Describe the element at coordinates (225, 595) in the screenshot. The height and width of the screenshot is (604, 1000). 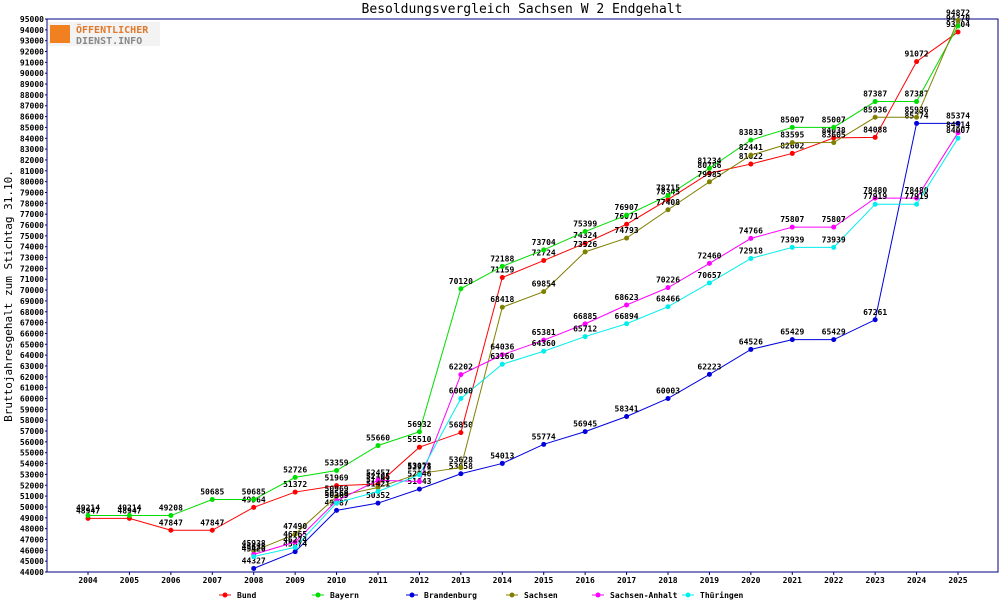
I see `legend-marker` at that location.